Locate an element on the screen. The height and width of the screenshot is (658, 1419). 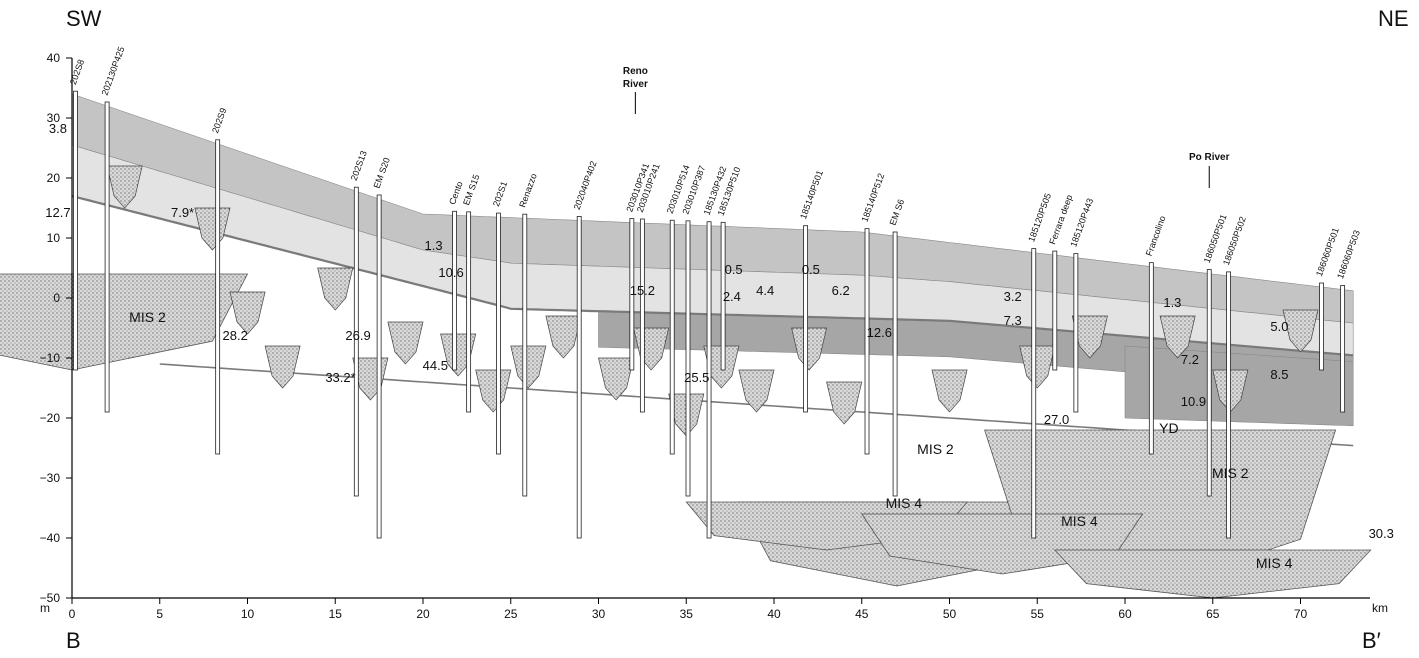
age-label-18: 7.3 is located at coordinates (1013, 320).